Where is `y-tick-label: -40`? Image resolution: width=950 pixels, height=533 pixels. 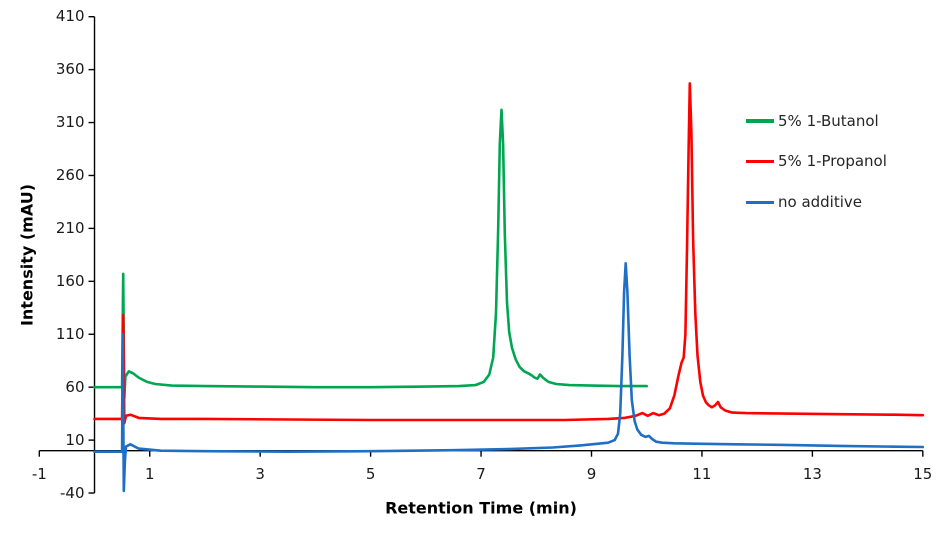
y-tick-label: -40 is located at coordinates (72, 492).